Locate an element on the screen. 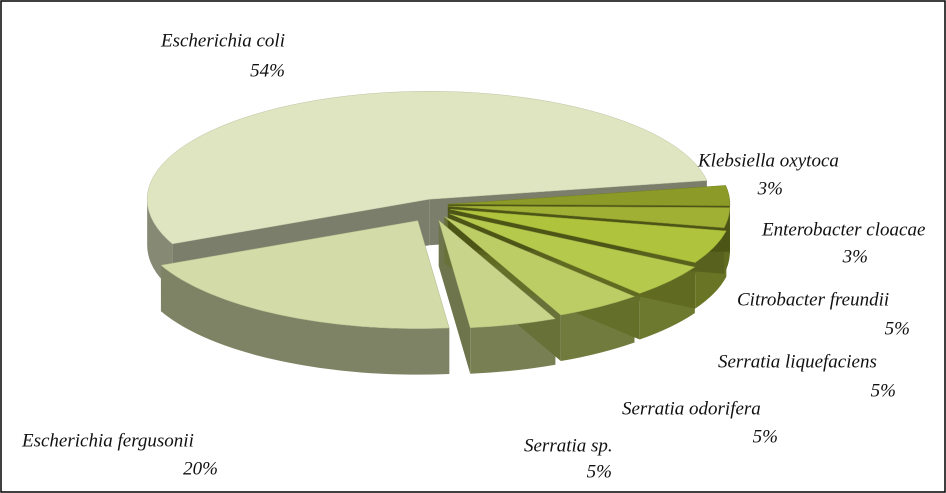 This screenshot has width=946, height=493. slice-label: Escherichia fergusonii is located at coordinates (107, 440).